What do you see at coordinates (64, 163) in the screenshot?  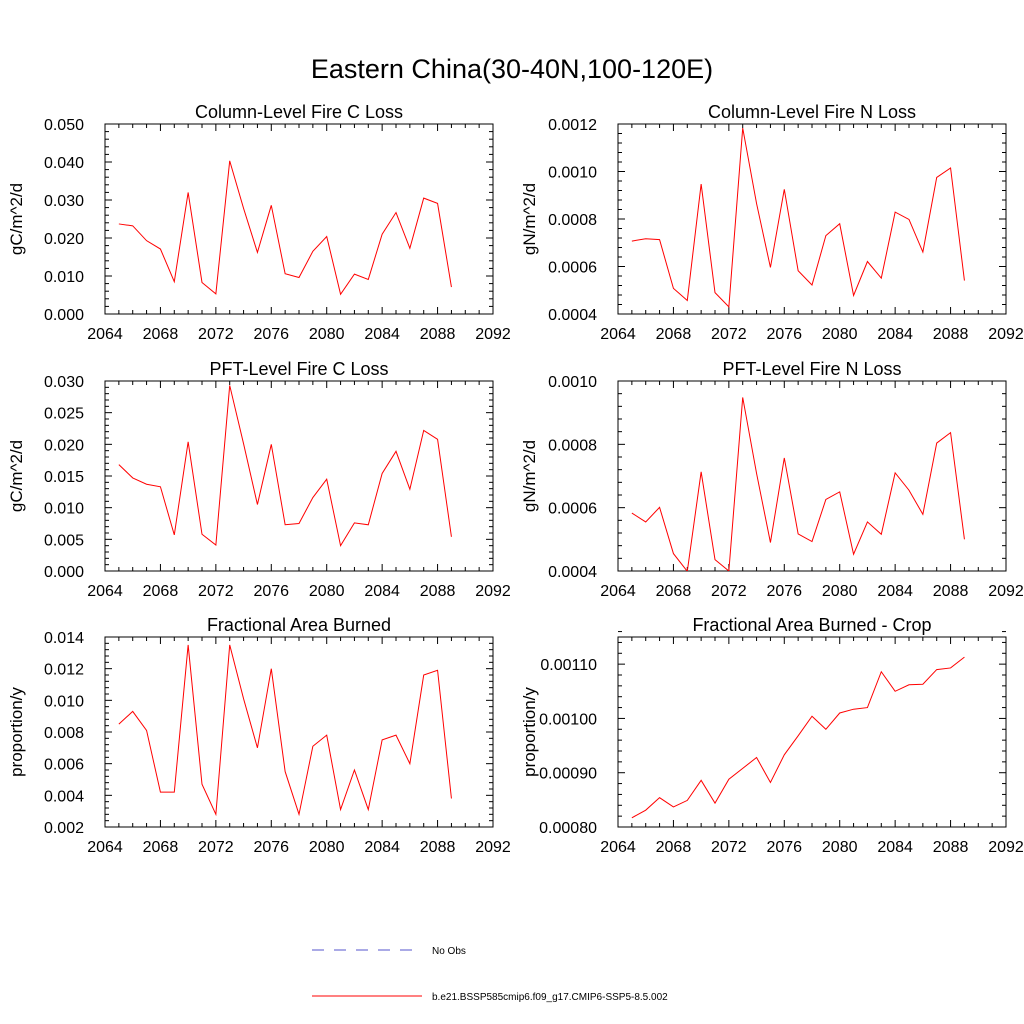 I see `y-tick-label: 0.040` at bounding box center [64, 163].